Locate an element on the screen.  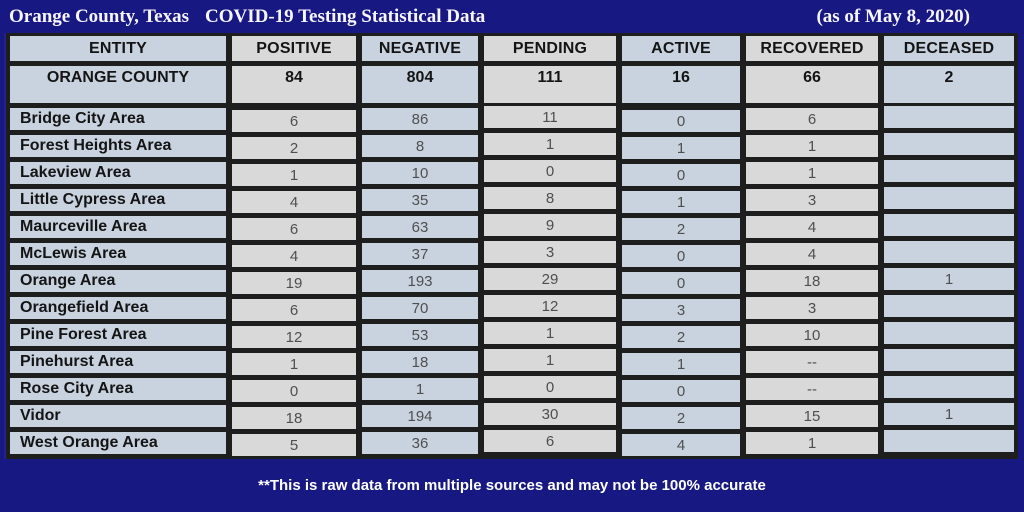
entity-cell: Maurceville Area is located at coordinates (118, 227).